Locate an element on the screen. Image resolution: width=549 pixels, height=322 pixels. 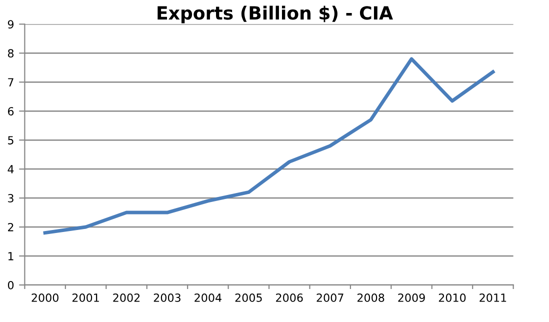
x-tick-label: 2001 is located at coordinates (85, 298).